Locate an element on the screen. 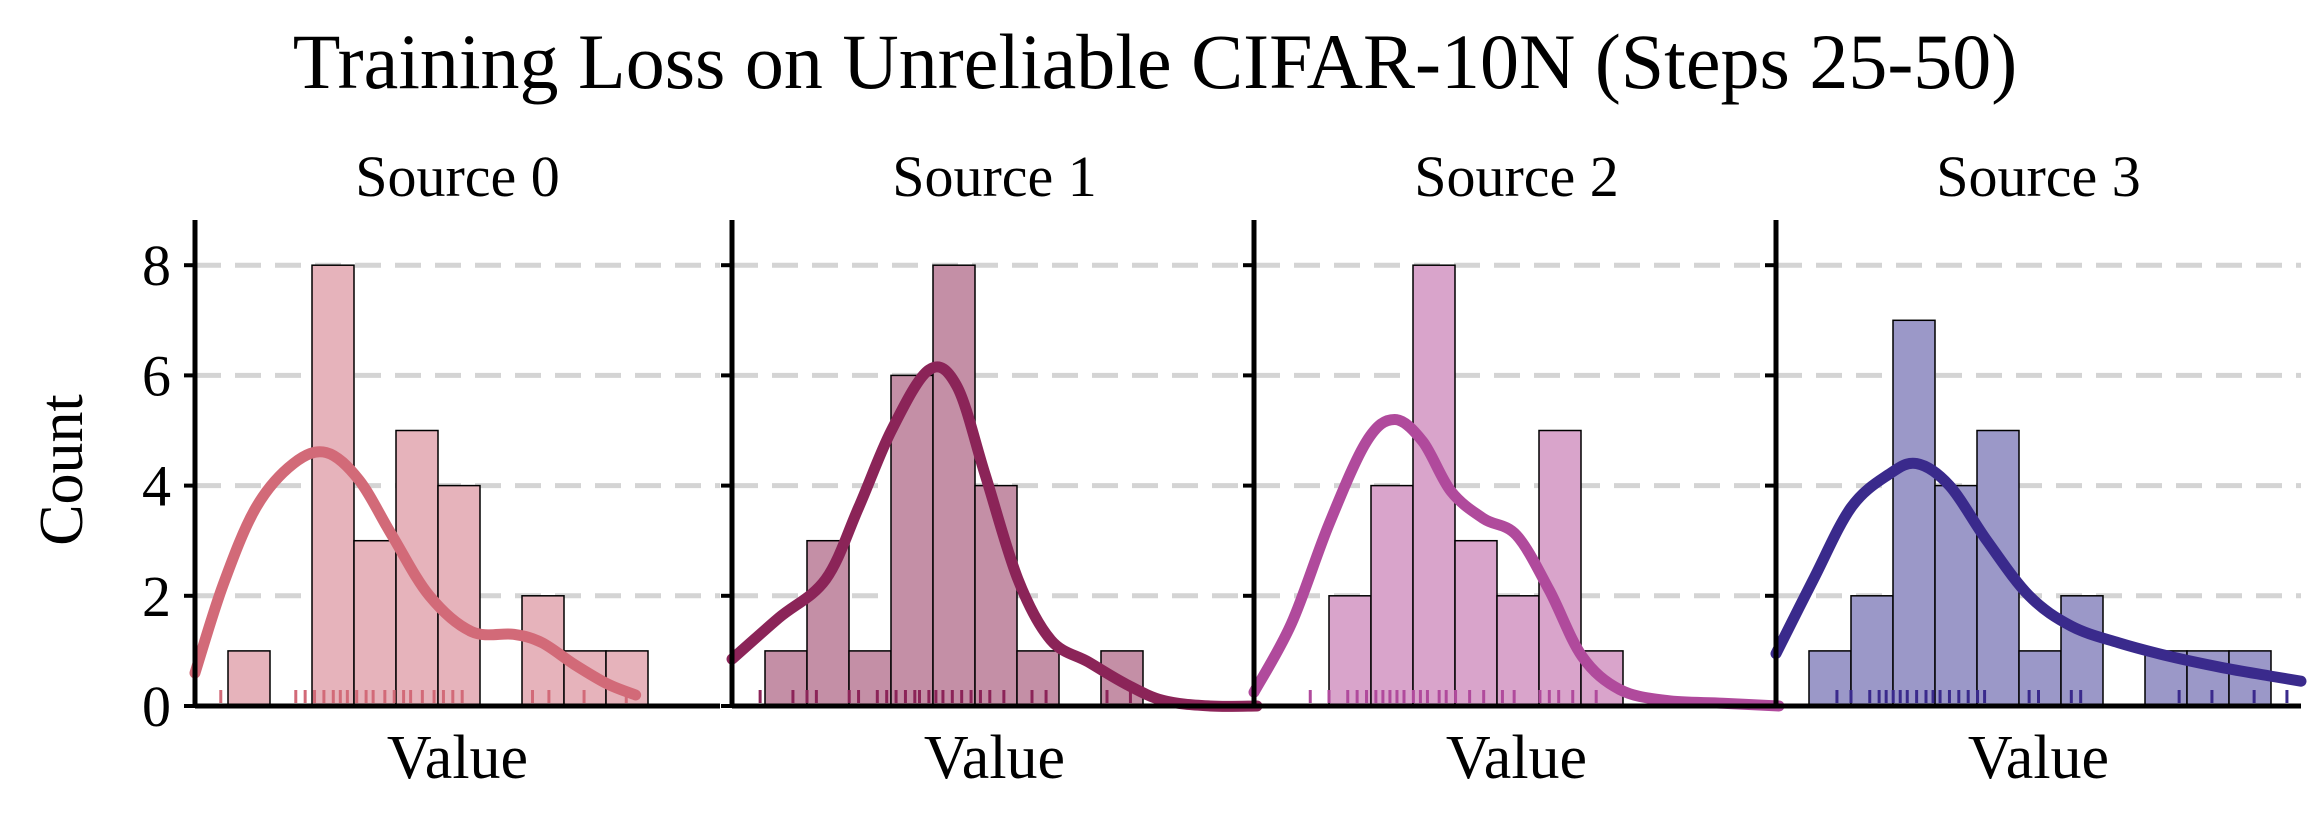  y-axis-label: Count is located at coordinates (62, 470).